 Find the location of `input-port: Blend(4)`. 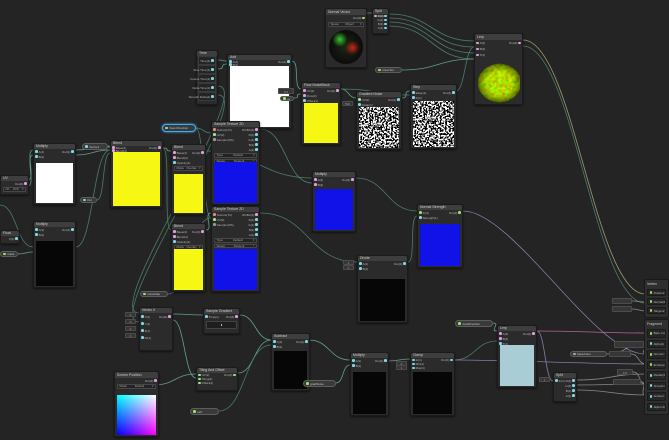

input-port: Blend(4) is located at coordinates (180, 236).